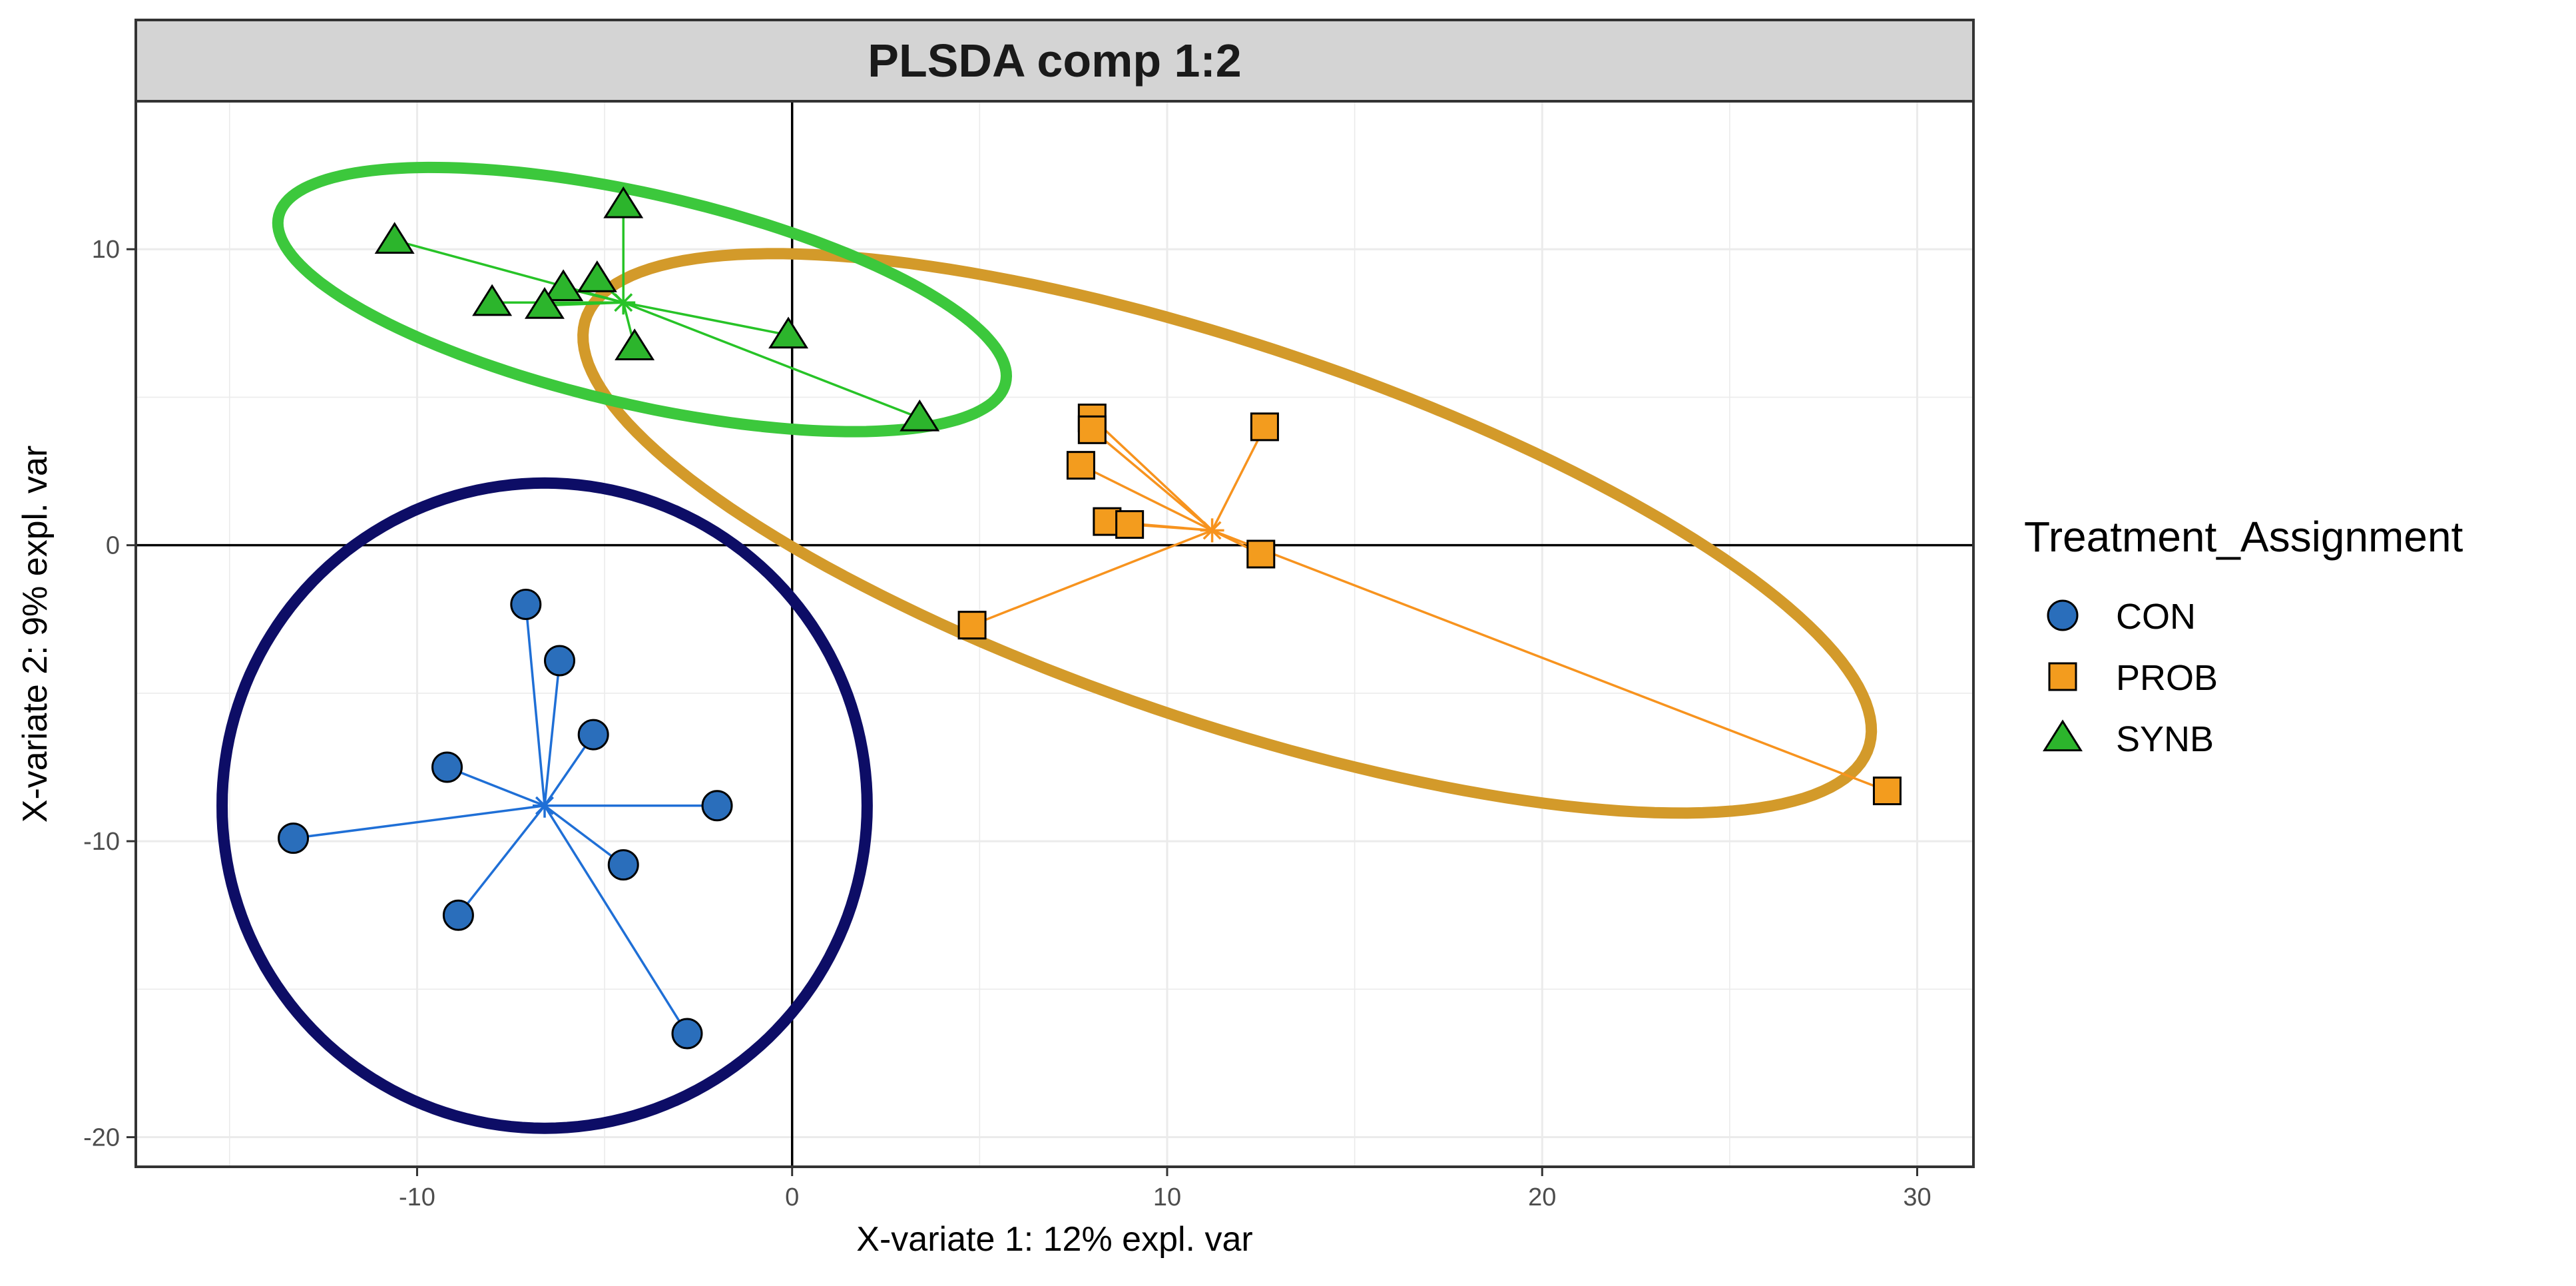  Describe the element at coordinates (2156, 617) in the screenshot. I see `legend-label-con: CON` at that location.